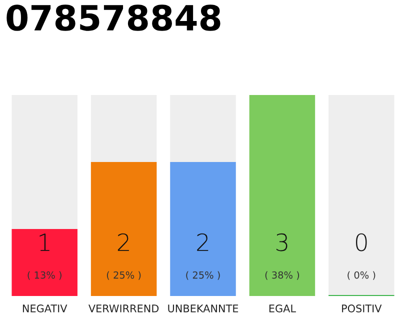  Describe the element at coordinates (203, 308) in the screenshot. I see `x-tick-label: UNBEKANNTE` at that location.